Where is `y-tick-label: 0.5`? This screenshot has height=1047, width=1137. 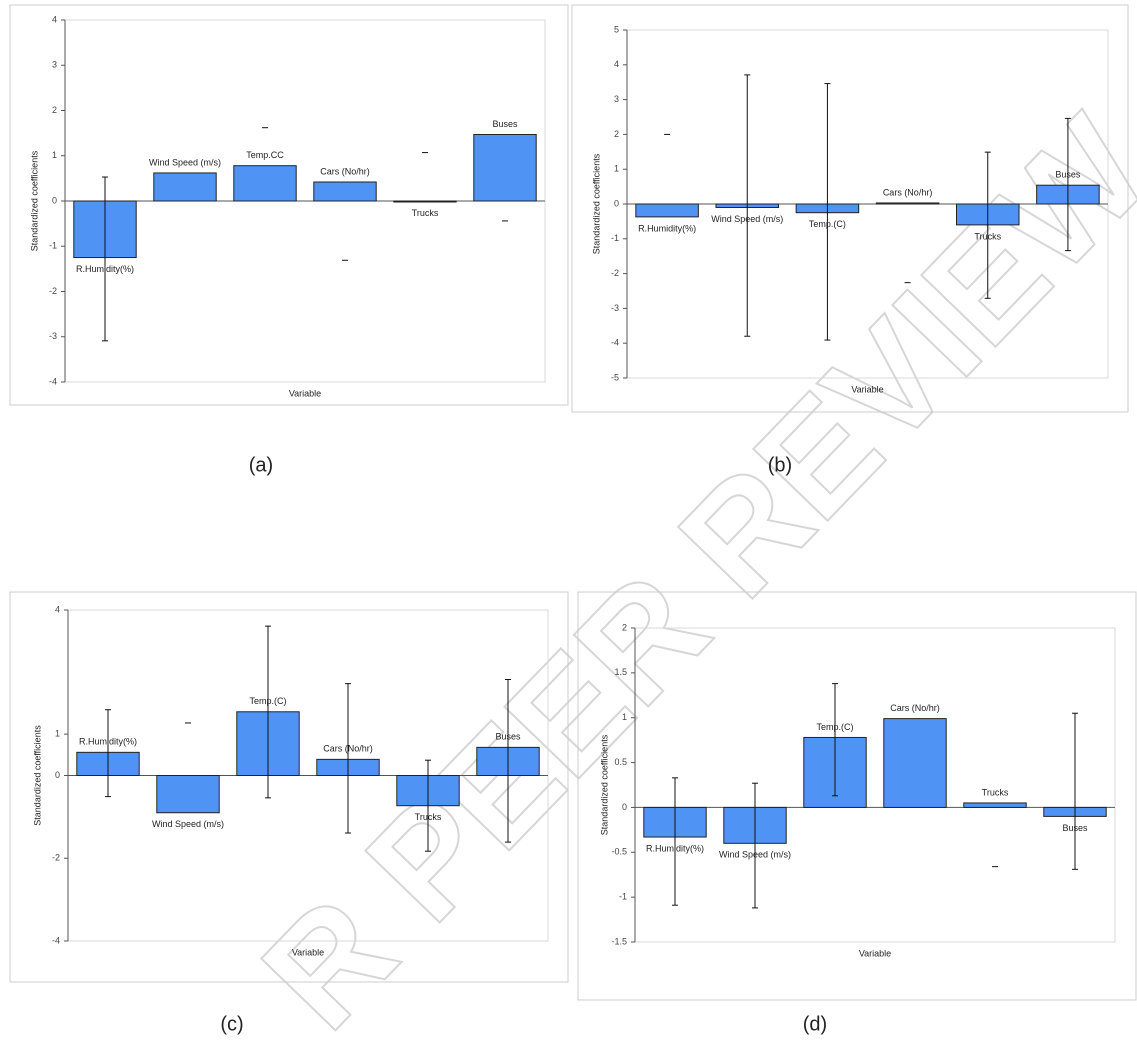 y-tick-label: 0.5 is located at coordinates (620, 762).